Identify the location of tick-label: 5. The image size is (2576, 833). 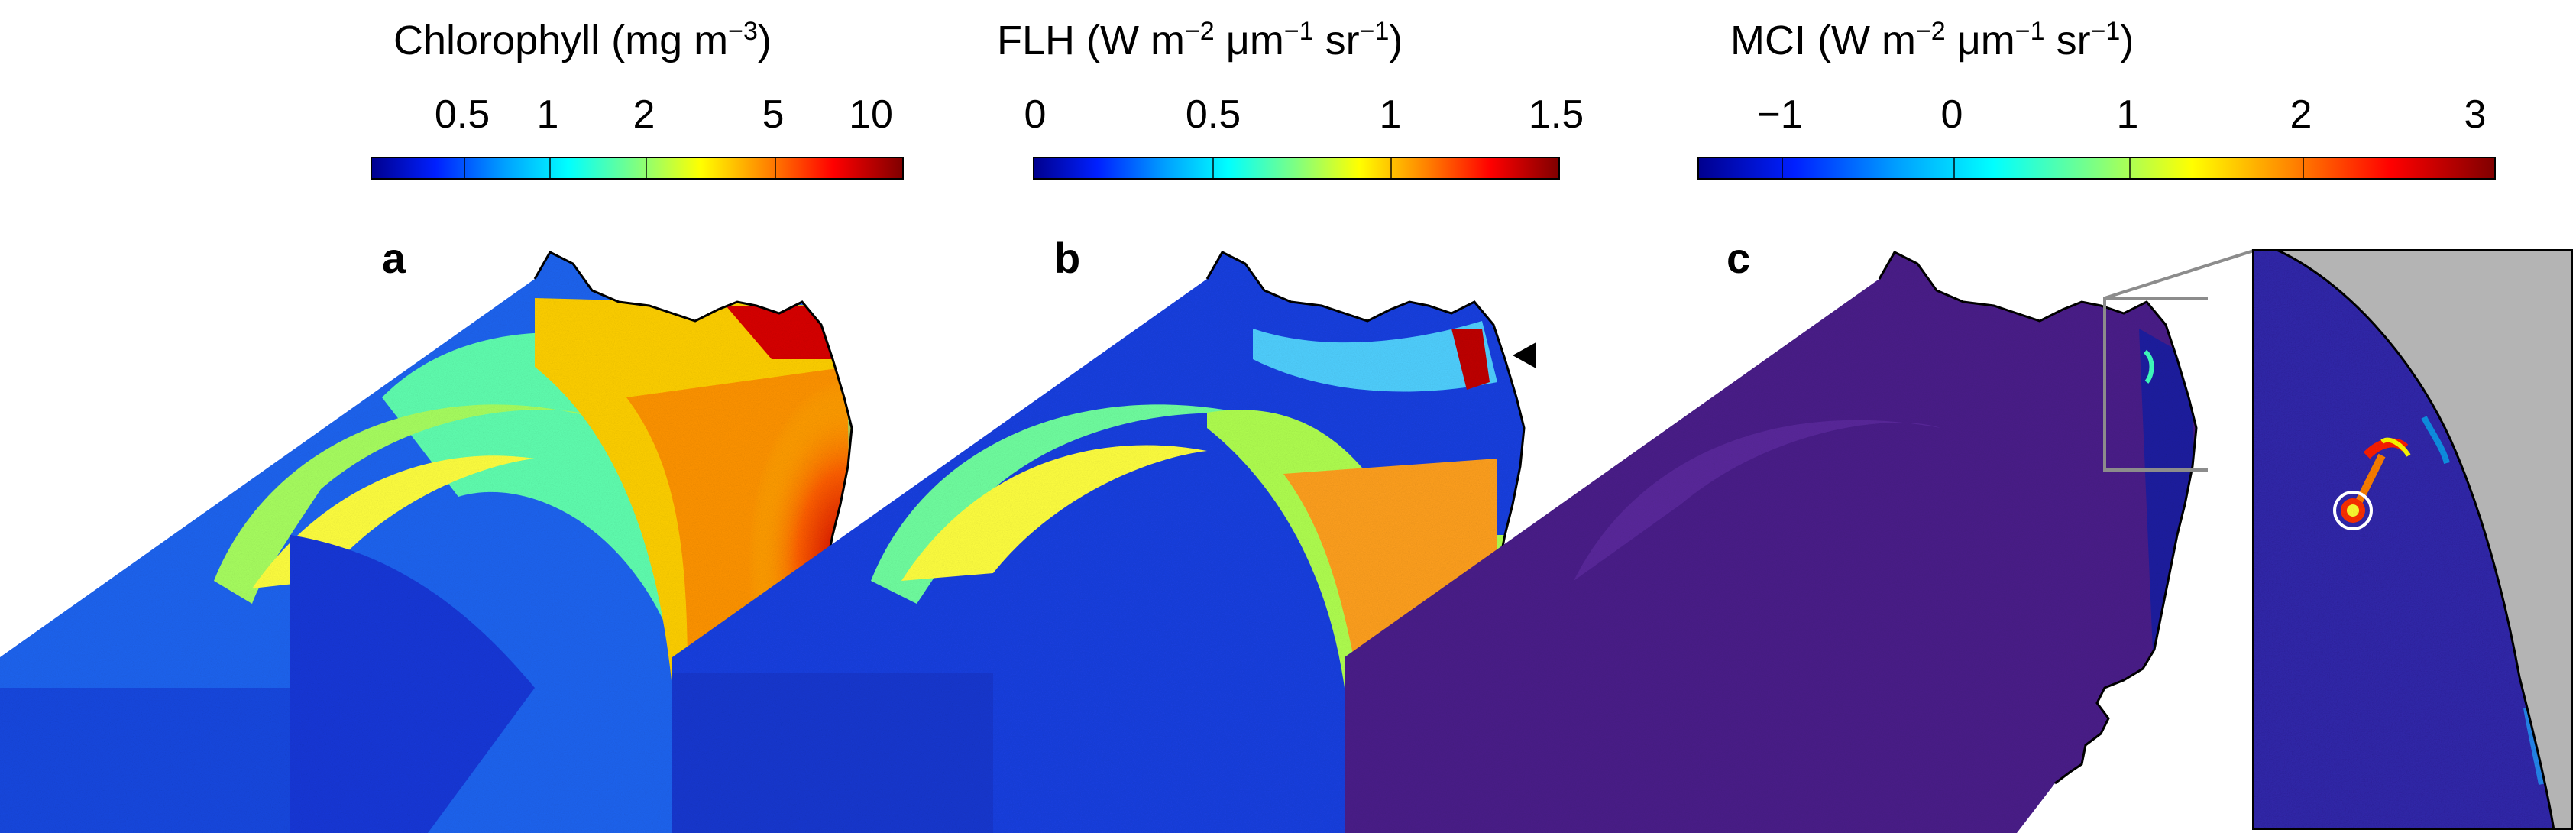
(773, 114).